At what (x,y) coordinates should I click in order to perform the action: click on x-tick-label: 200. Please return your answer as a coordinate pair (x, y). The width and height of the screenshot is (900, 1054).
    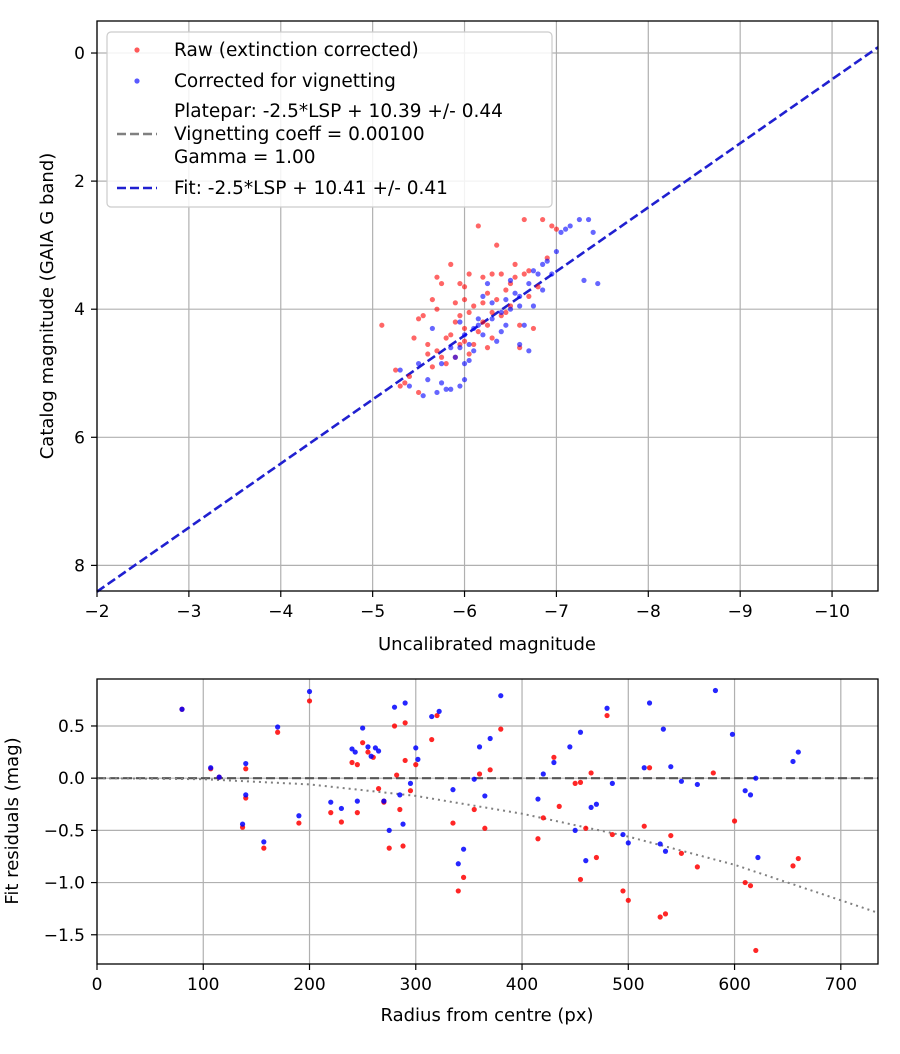
    Looking at the image, I should click on (309, 985).